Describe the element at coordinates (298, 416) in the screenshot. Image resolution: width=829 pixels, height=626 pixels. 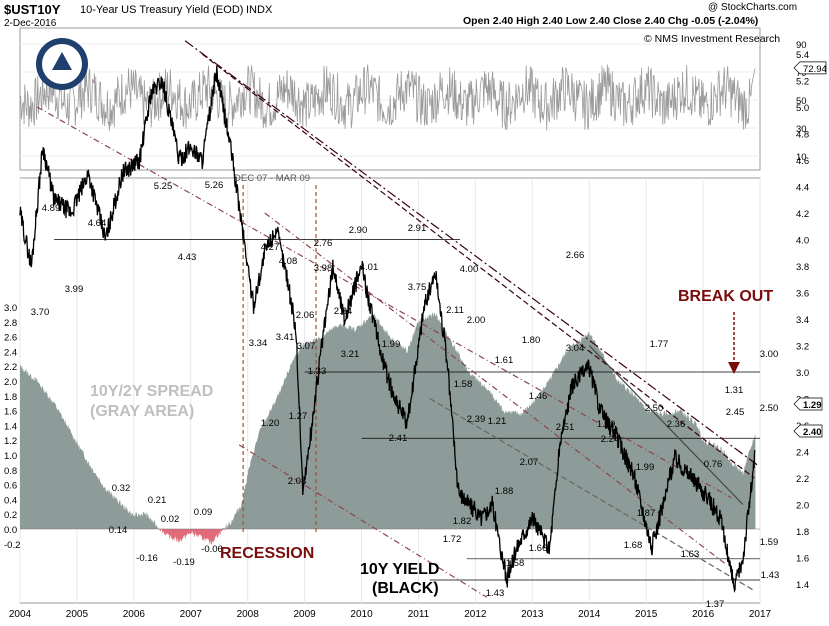
I see `price-label: 1.27` at that location.